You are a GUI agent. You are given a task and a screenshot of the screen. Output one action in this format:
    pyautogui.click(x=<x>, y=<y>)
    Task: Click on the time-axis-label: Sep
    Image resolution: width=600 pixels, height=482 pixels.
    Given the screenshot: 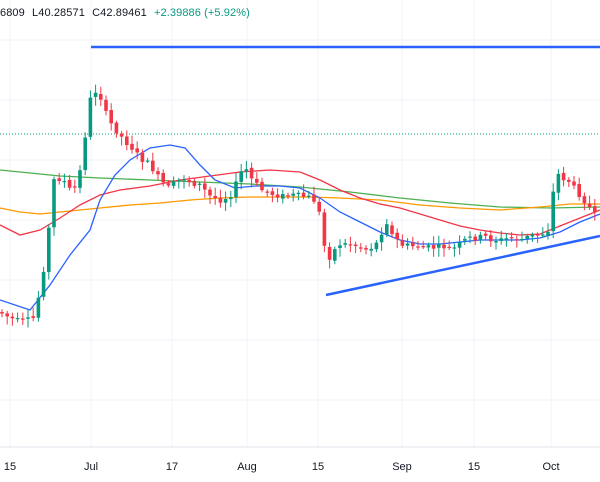 What is the action you would take?
    pyautogui.click(x=402, y=467)
    